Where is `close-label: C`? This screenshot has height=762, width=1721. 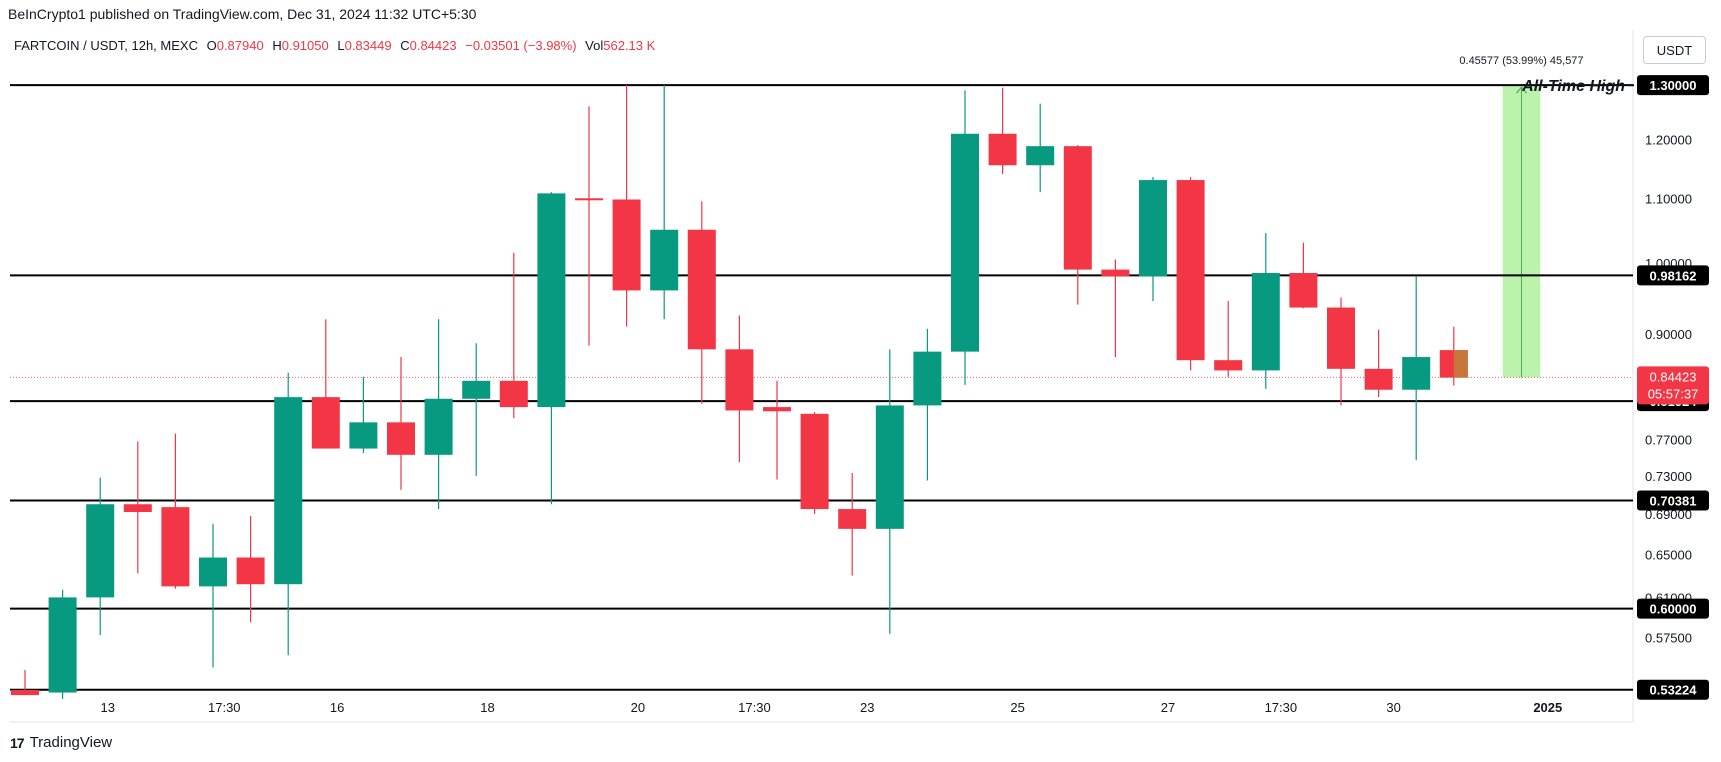
close-label: C is located at coordinates (405, 45).